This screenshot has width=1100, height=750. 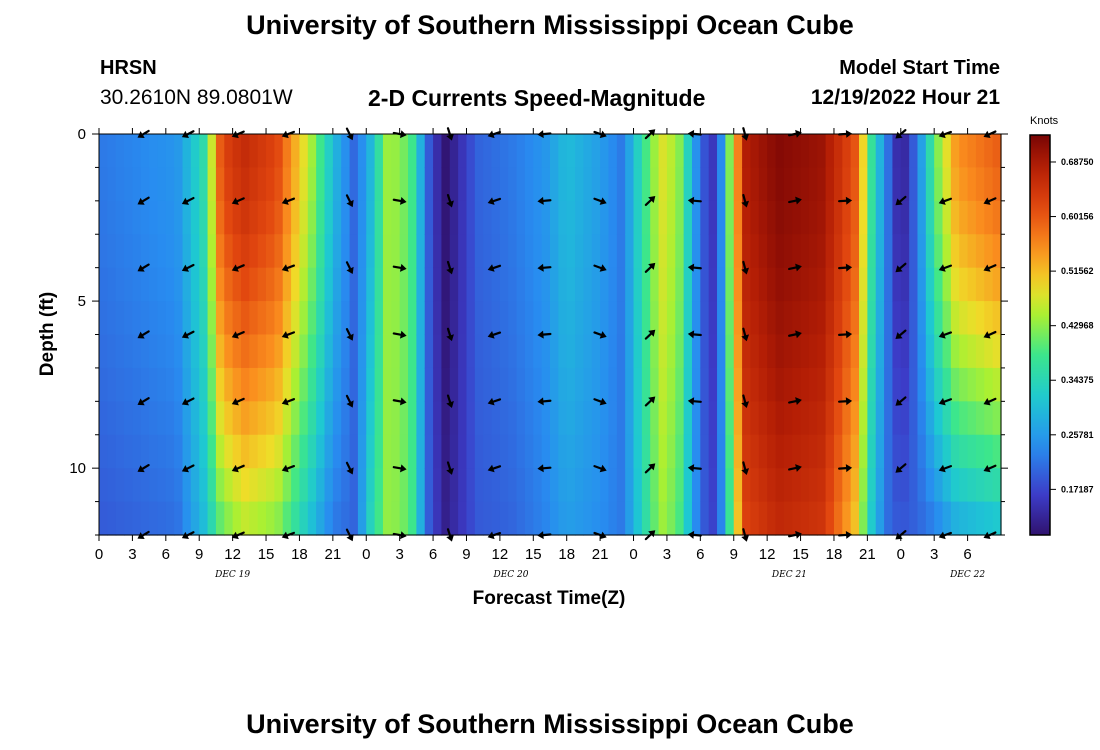 I want to click on day-label: DEC 21, so click(x=789, y=575).